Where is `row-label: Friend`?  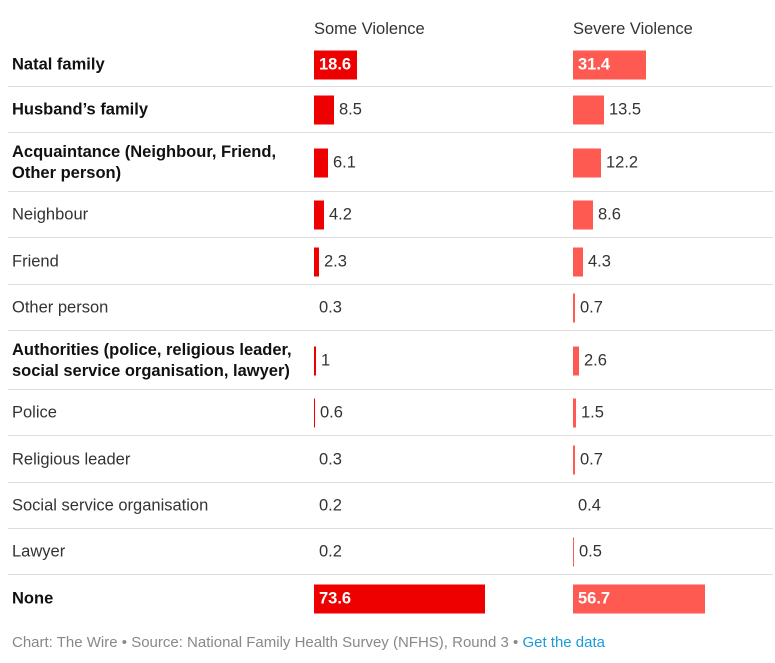 row-label: Friend is located at coordinates (35, 261).